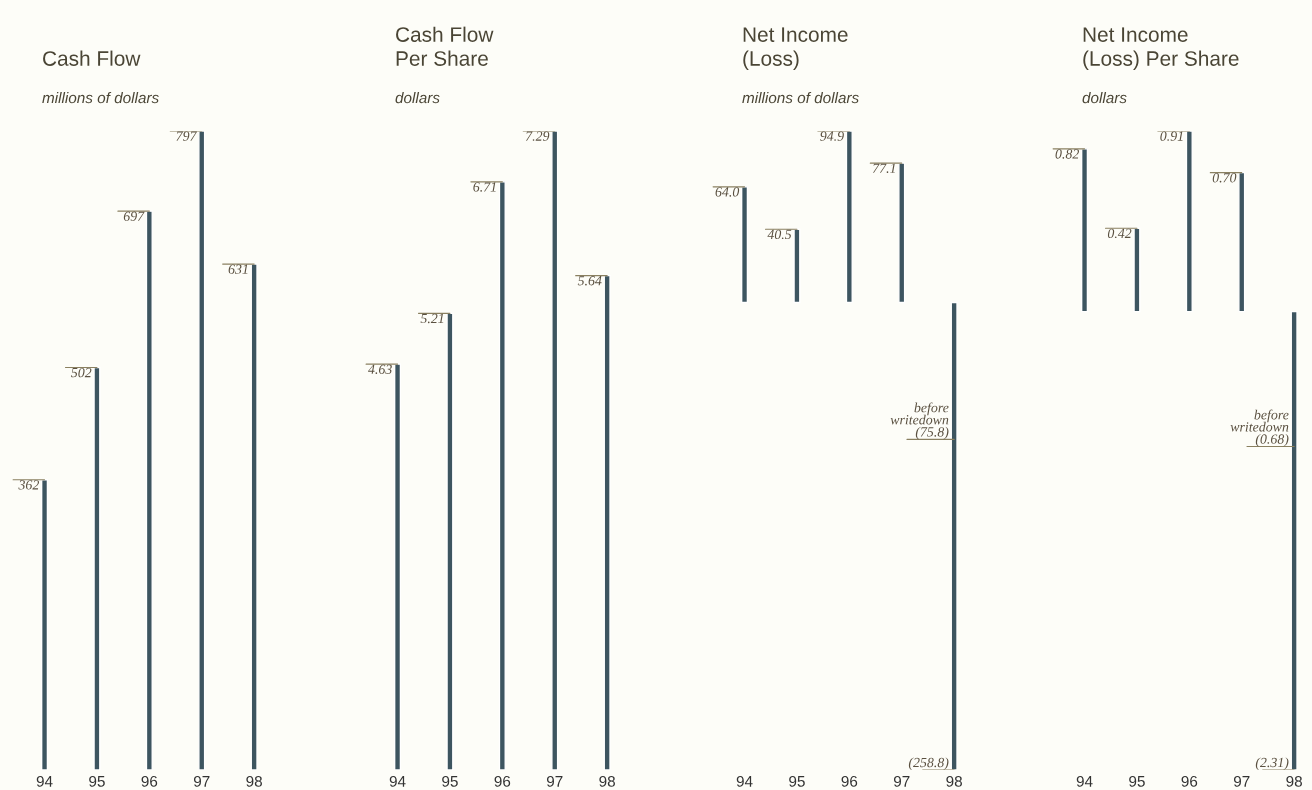  What do you see at coordinates (1259, 428) in the screenshot?
I see `annotation: before writedown (0.68)` at bounding box center [1259, 428].